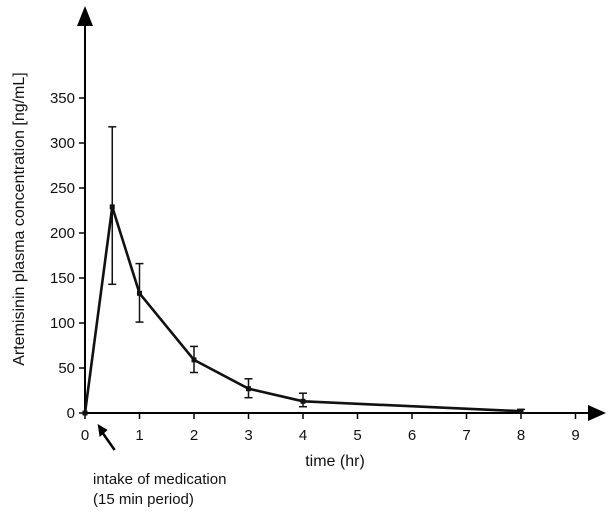 The image size is (606, 513). What do you see at coordinates (143, 499) in the screenshot?
I see `annotation-line-2: (15 min period)` at bounding box center [143, 499].